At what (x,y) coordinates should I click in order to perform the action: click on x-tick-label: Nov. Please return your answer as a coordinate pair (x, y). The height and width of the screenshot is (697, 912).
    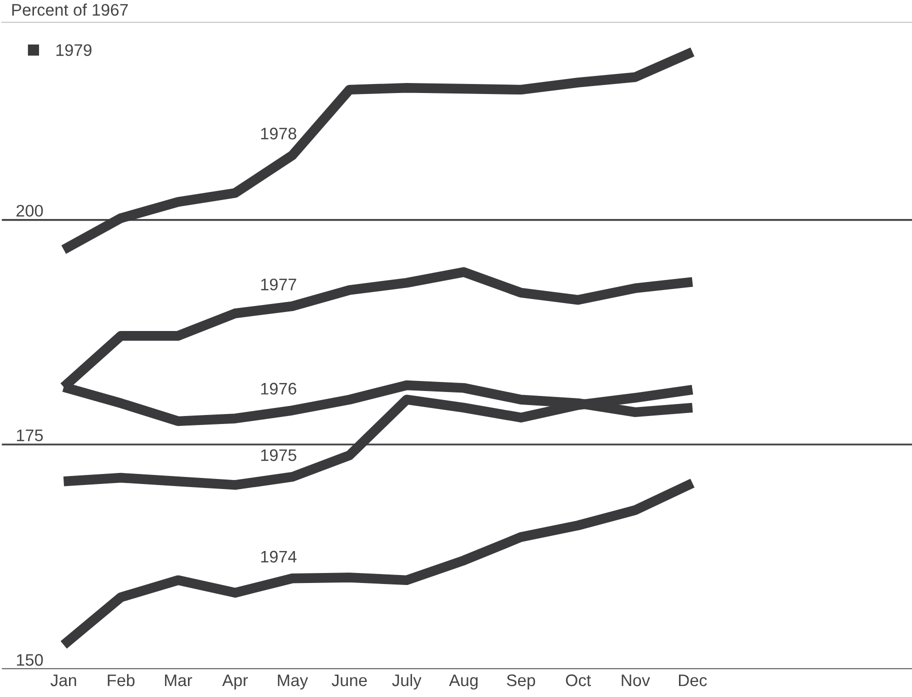
    Looking at the image, I should click on (636, 680).